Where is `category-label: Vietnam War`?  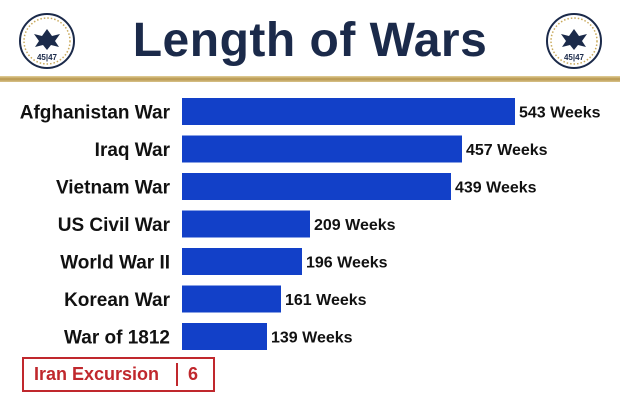 category-label: Vietnam War is located at coordinates (113, 188).